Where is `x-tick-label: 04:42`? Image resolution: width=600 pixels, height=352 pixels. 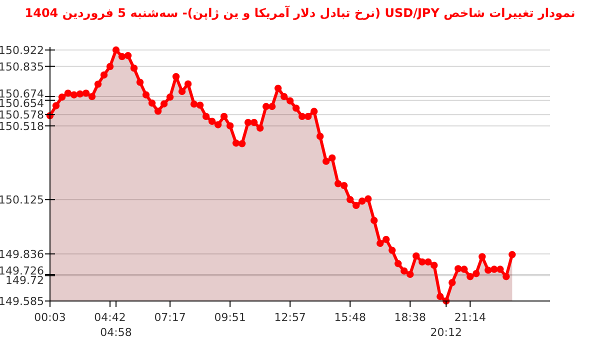
x-tick-label: 04:42 is located at coordinates (110, 317).